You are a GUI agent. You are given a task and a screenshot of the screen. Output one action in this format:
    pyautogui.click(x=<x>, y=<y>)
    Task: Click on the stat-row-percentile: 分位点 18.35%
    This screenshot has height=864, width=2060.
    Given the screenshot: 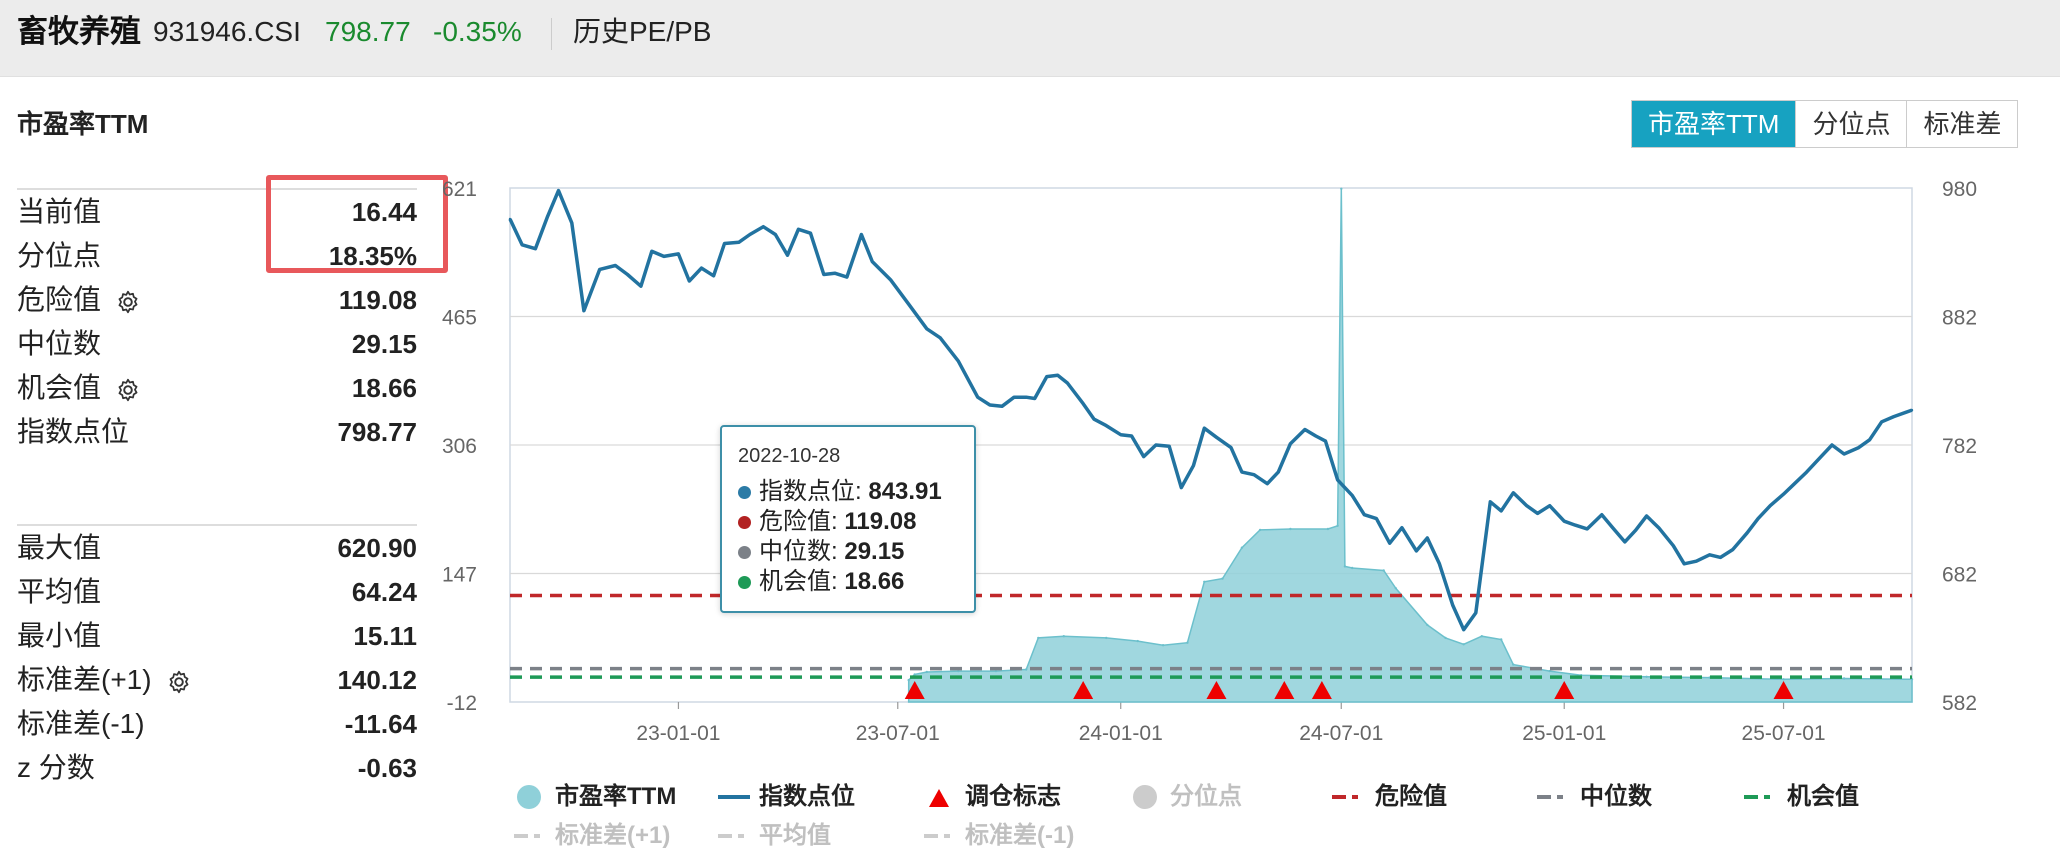 What is the action you would take?
    pyautogui.click(x=217, y=256)
    